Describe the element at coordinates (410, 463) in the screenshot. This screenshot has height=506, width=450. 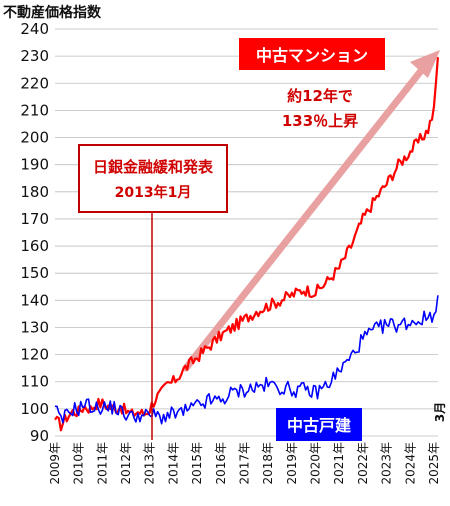
I see `x-tick-2024: 2024年` at that location.